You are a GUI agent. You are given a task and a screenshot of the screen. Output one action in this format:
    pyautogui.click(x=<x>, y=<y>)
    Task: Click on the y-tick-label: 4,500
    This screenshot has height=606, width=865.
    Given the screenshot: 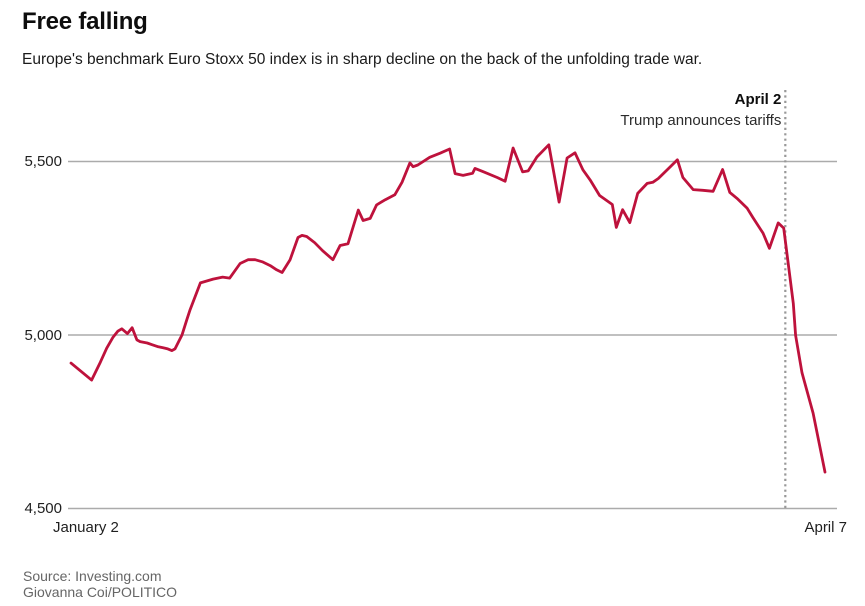 What is the action you would take?
    pyautogui.click(x=43, y=508)
    